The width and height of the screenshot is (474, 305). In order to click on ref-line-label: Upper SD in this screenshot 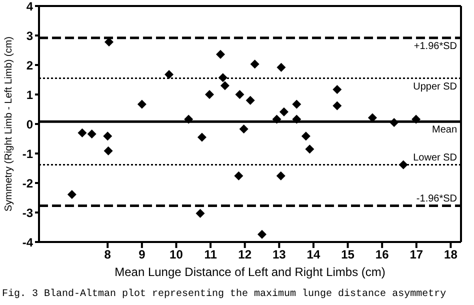, I will do `click(435, 86)`.